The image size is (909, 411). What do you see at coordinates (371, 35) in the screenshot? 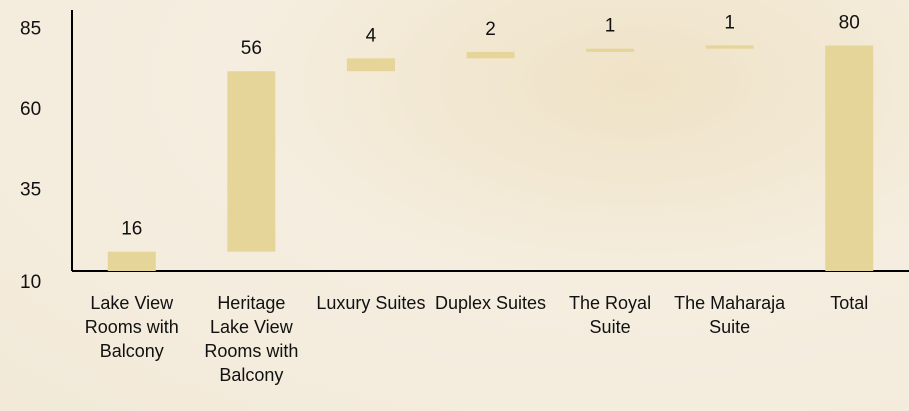
I see `data-label: 4` at bounding box center [371, 35].